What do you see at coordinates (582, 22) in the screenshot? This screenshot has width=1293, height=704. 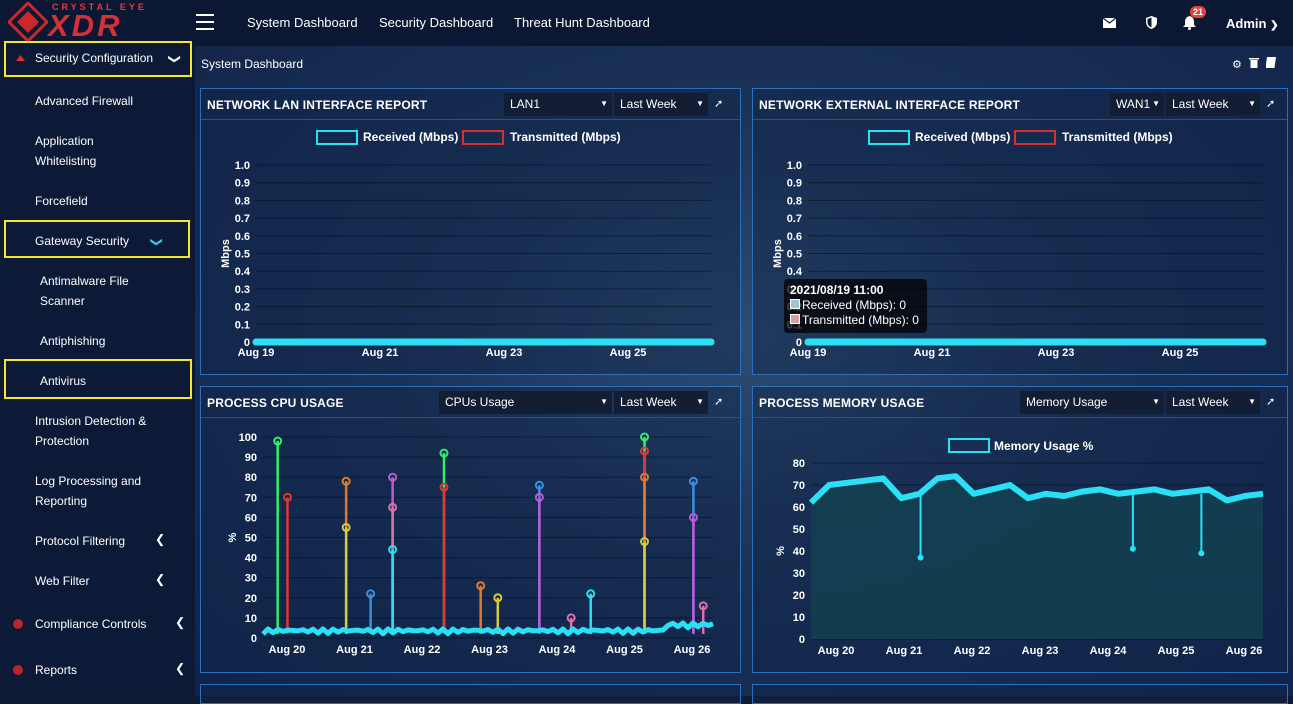 I see `nav-threat-hunt-dashboard: Threat Hunt Dashboard` at bounding box center [582, 22].